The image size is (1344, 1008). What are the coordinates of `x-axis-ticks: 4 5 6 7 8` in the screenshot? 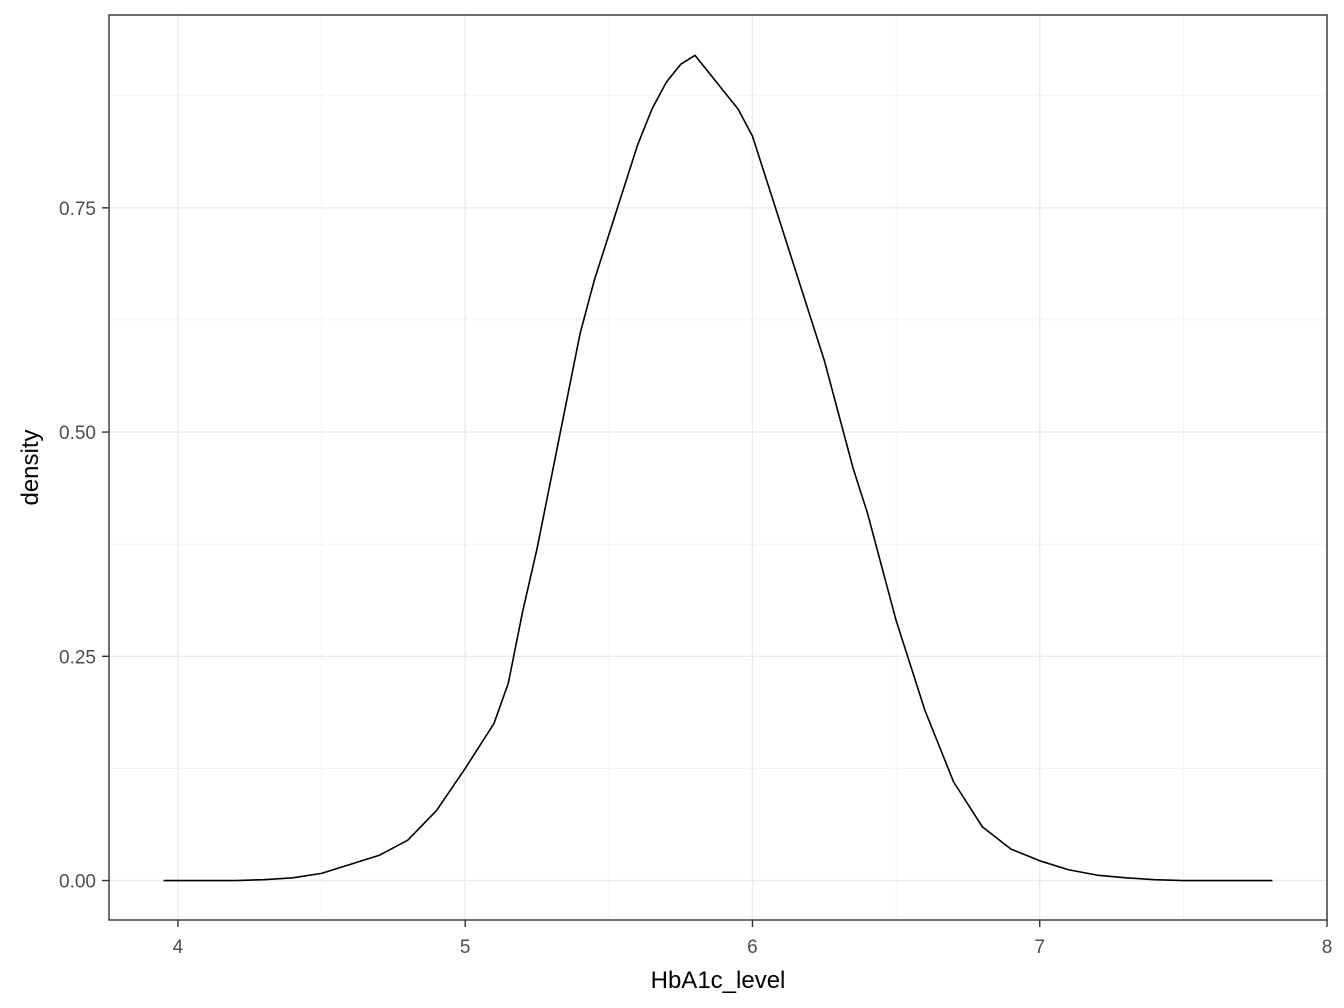 It's located at (753, 939).